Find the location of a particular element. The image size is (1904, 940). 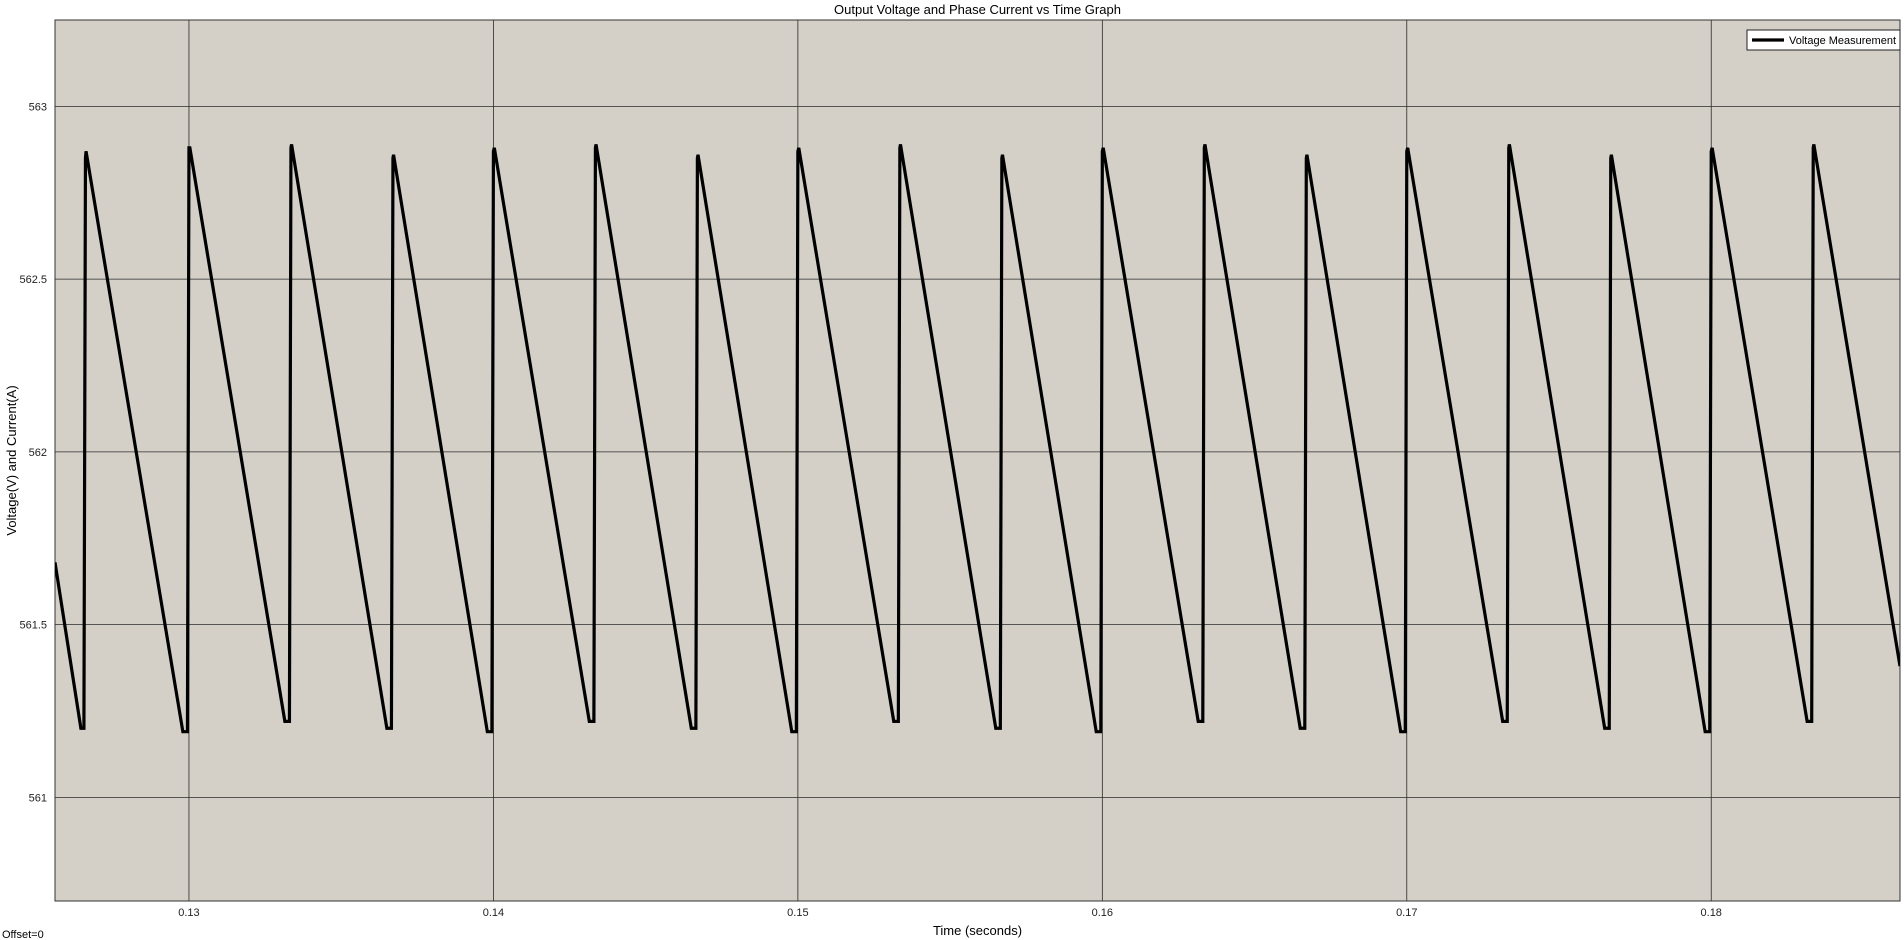

legend: Voltage Measurement is located at coordinates (1823, 40).